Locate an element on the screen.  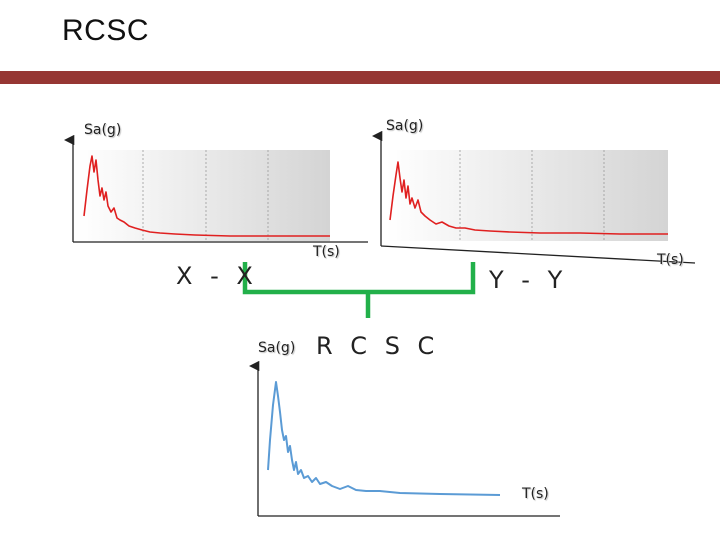
rcsc-spectrum-line is located at coordinates (384, 438).